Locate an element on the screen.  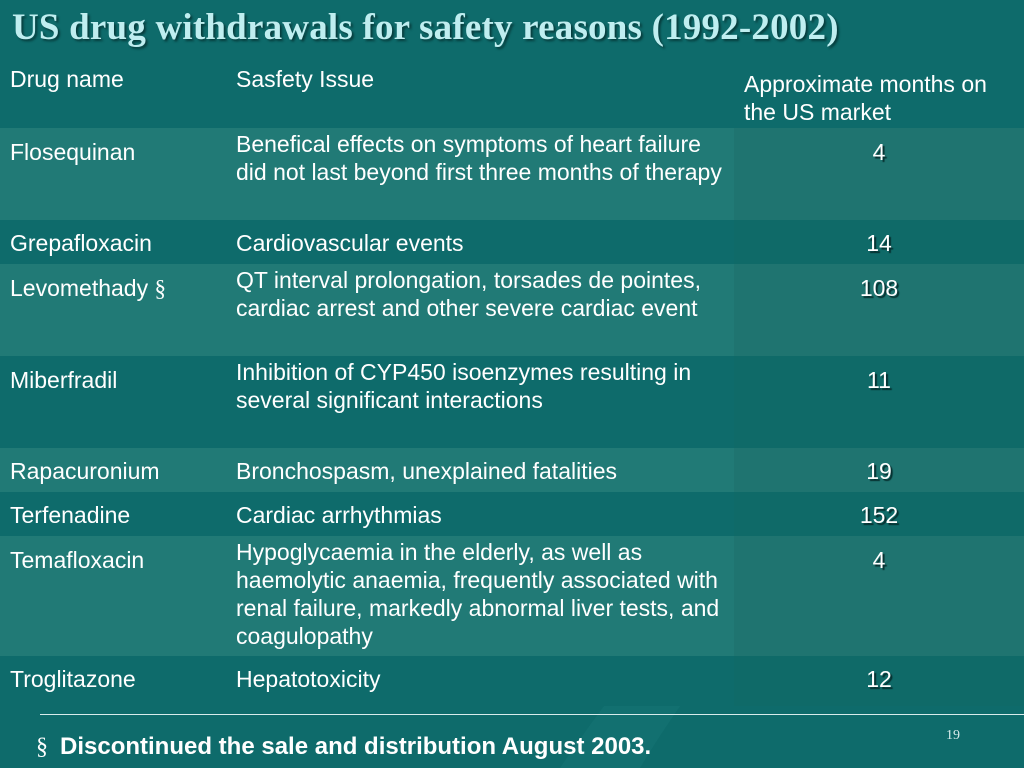
table-row: Grepafloxacin Cardiovascular events 14 is located at coordinates (512, 242).